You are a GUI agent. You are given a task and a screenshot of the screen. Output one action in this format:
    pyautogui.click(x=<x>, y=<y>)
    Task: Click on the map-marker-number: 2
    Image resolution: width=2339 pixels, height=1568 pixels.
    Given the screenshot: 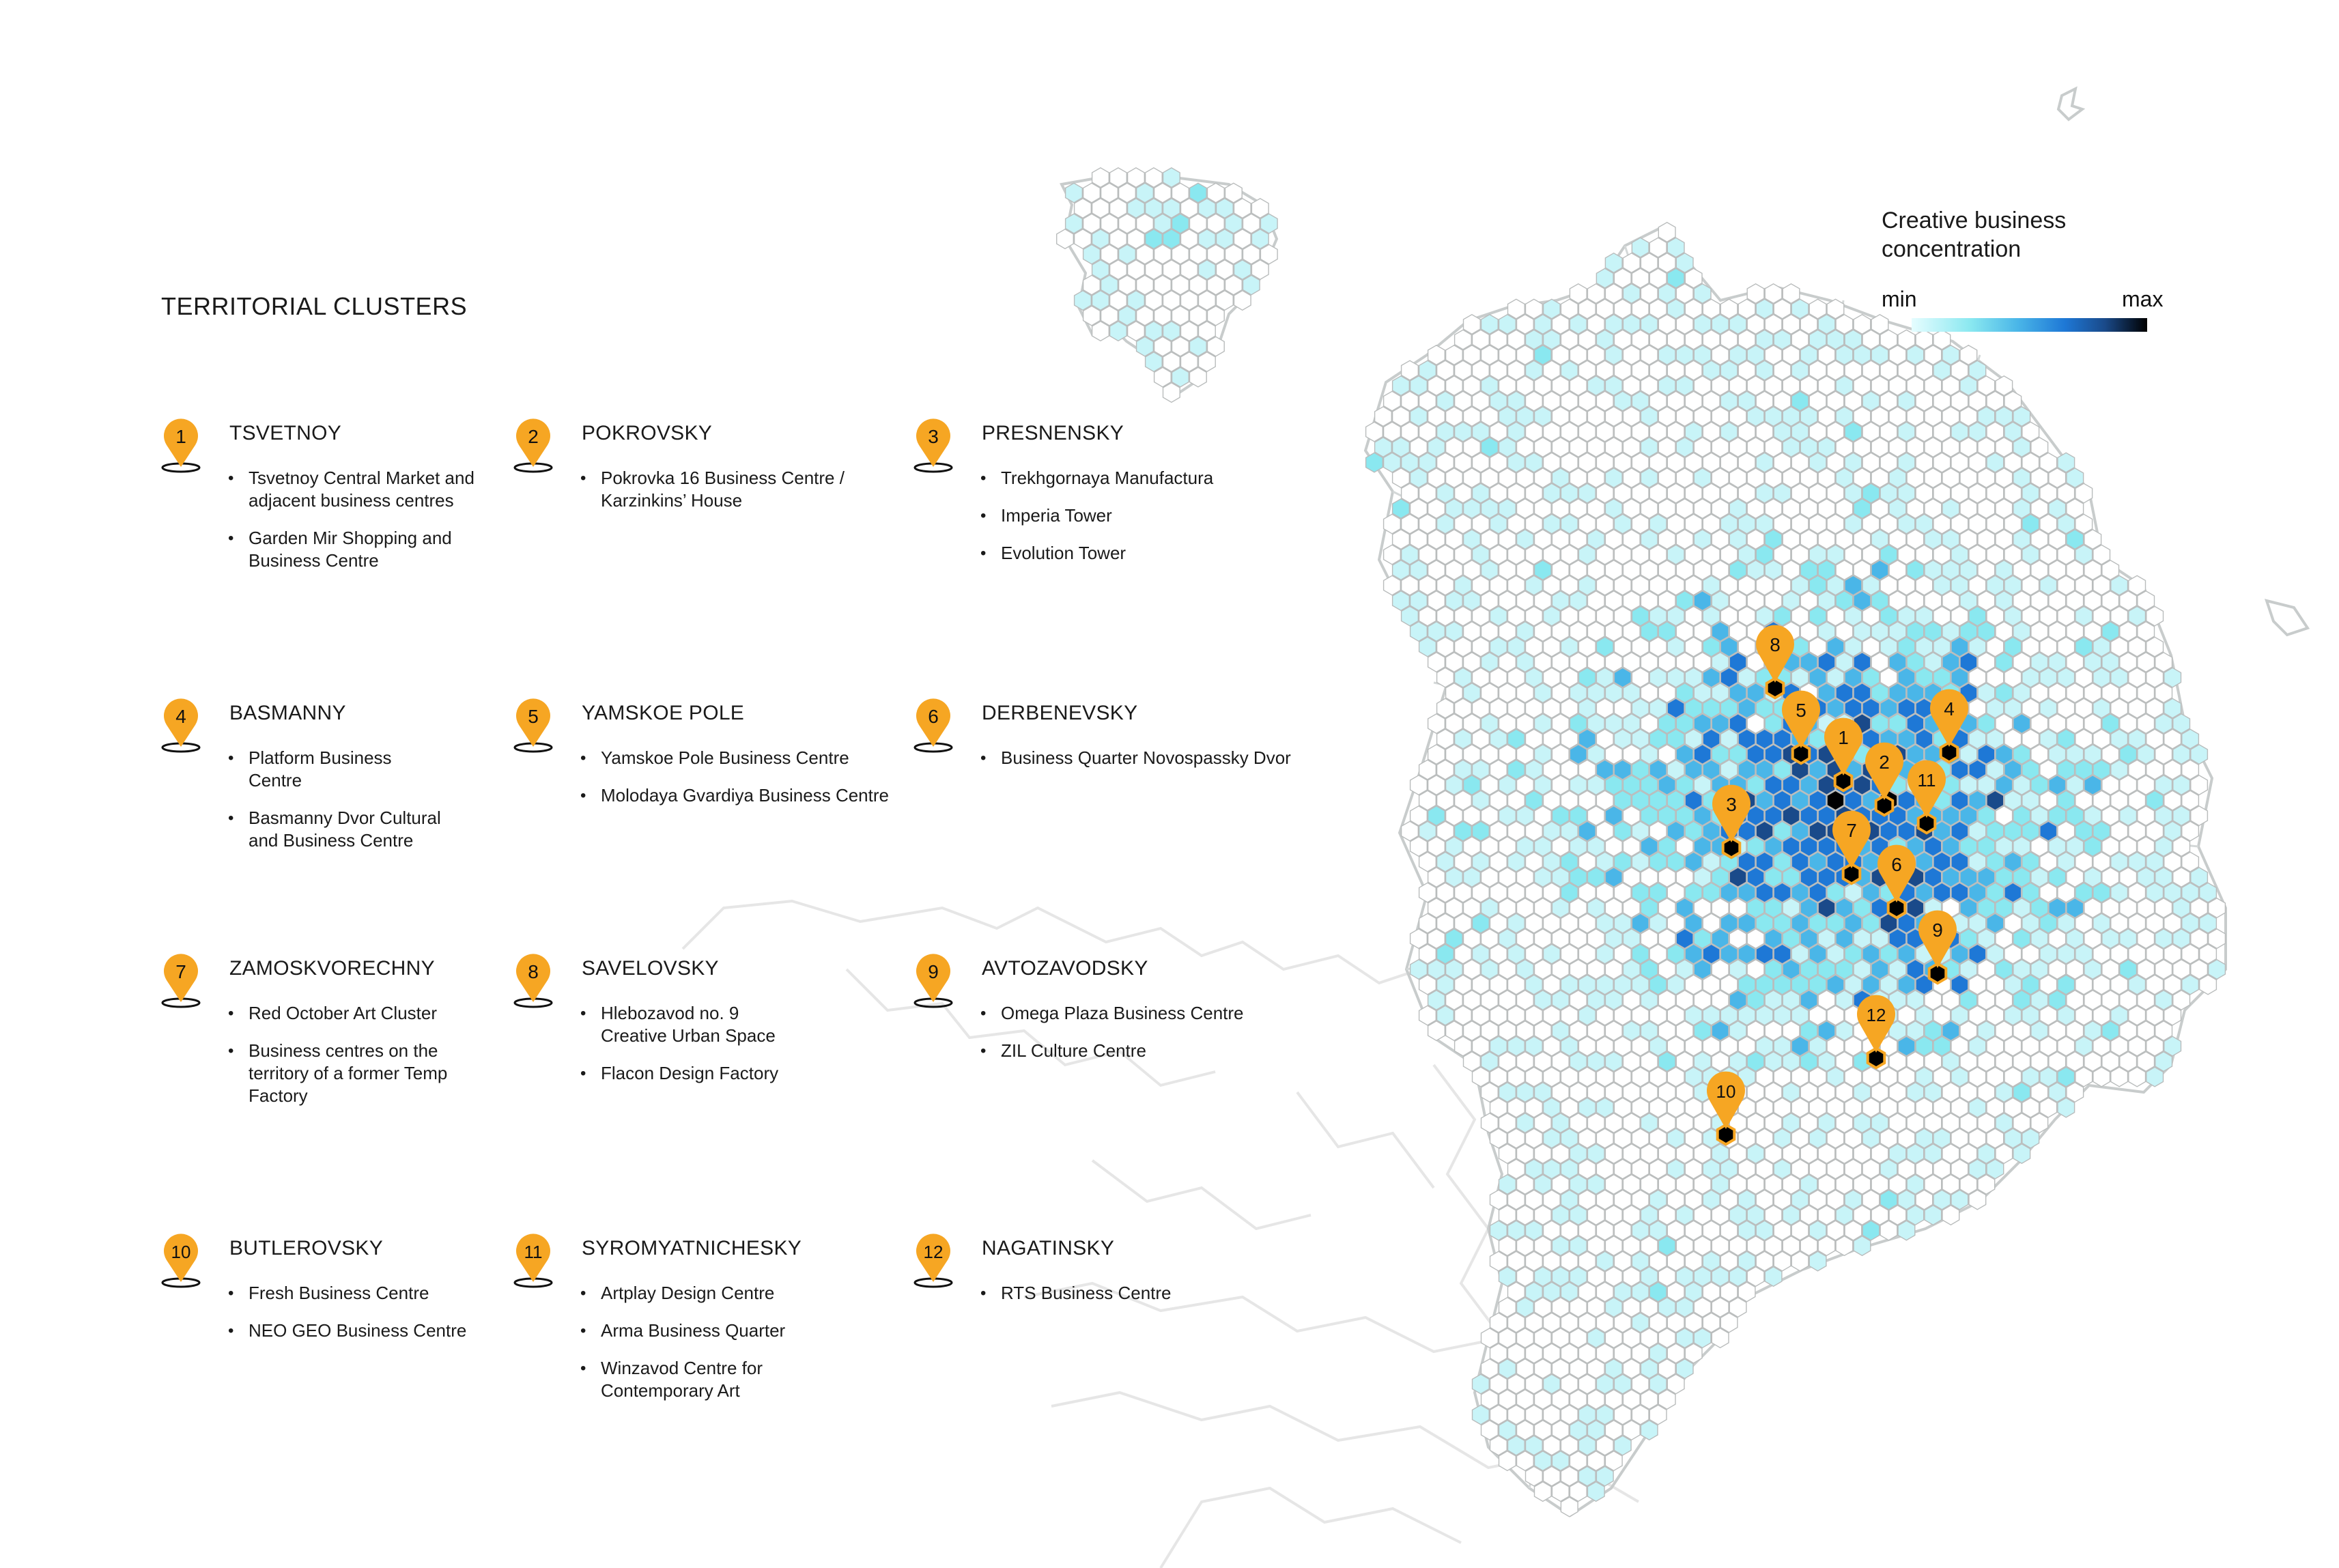 What is the action you would take?
    pyautogui.click(x=1884, y=762)
    